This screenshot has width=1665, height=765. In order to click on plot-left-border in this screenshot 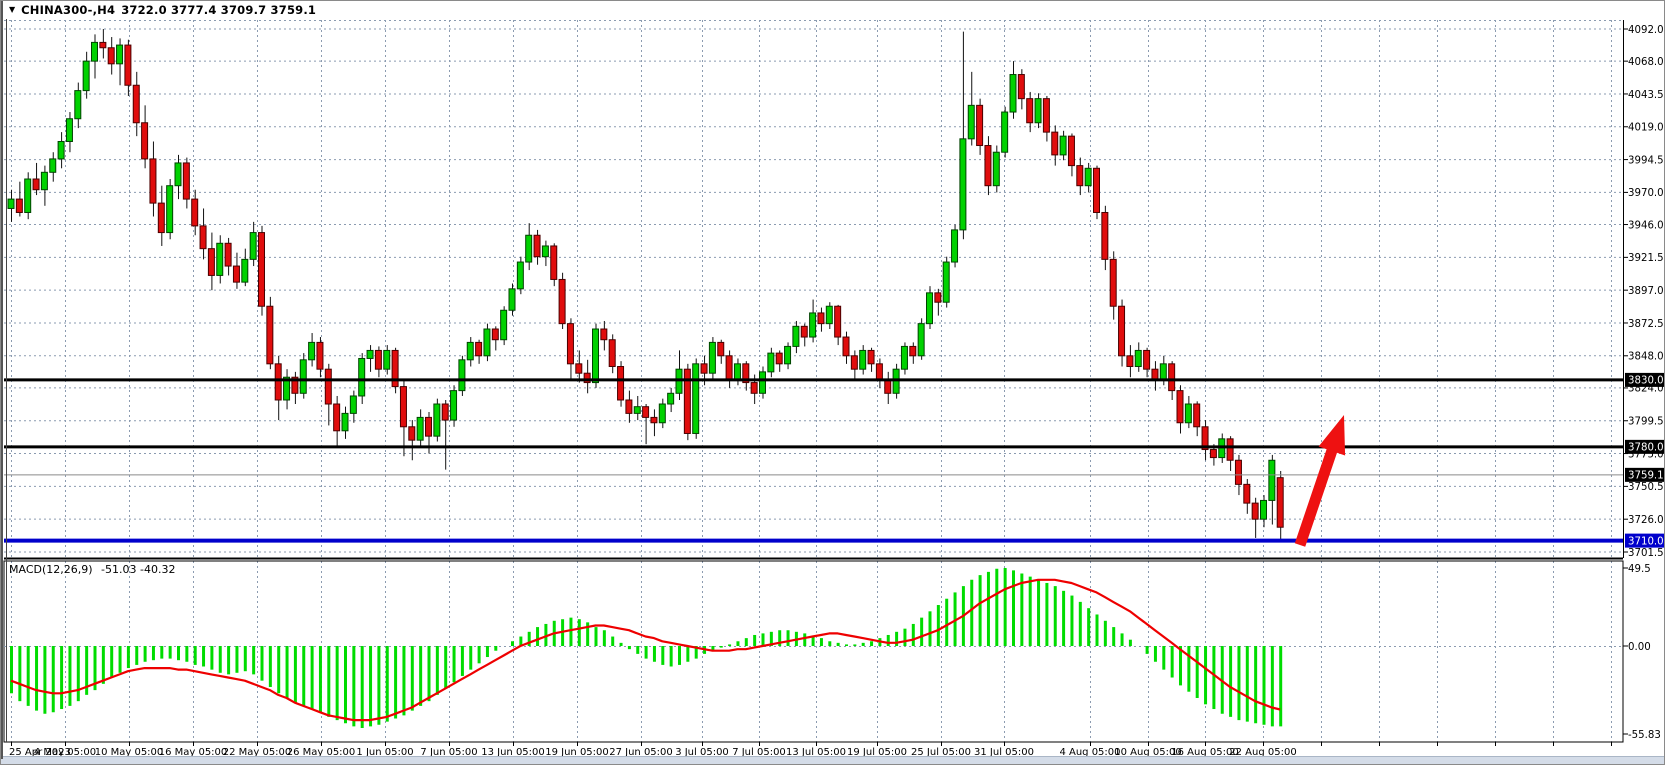, I will do `click(6, 380)`.